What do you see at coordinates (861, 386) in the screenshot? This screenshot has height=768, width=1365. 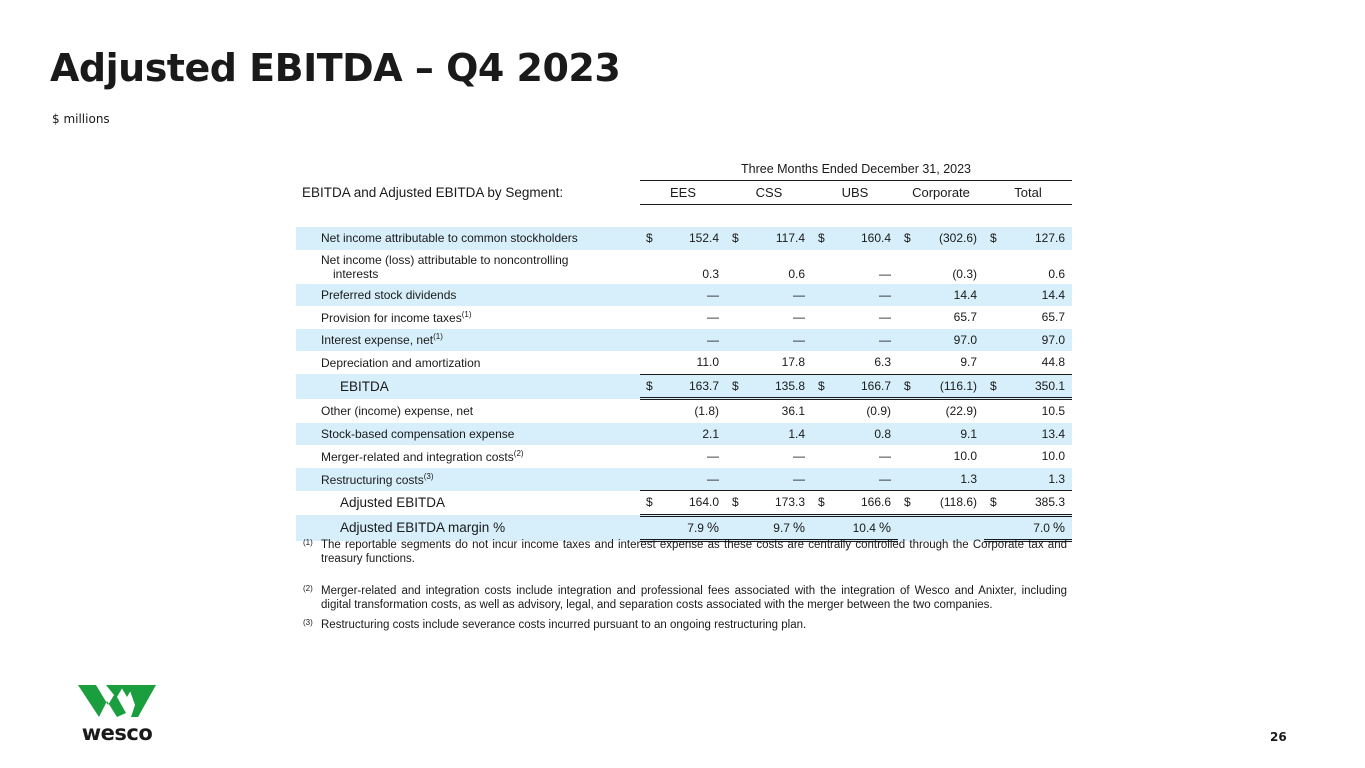 I see `cell-ubs: 166.7` at bounding box center [861, 386].